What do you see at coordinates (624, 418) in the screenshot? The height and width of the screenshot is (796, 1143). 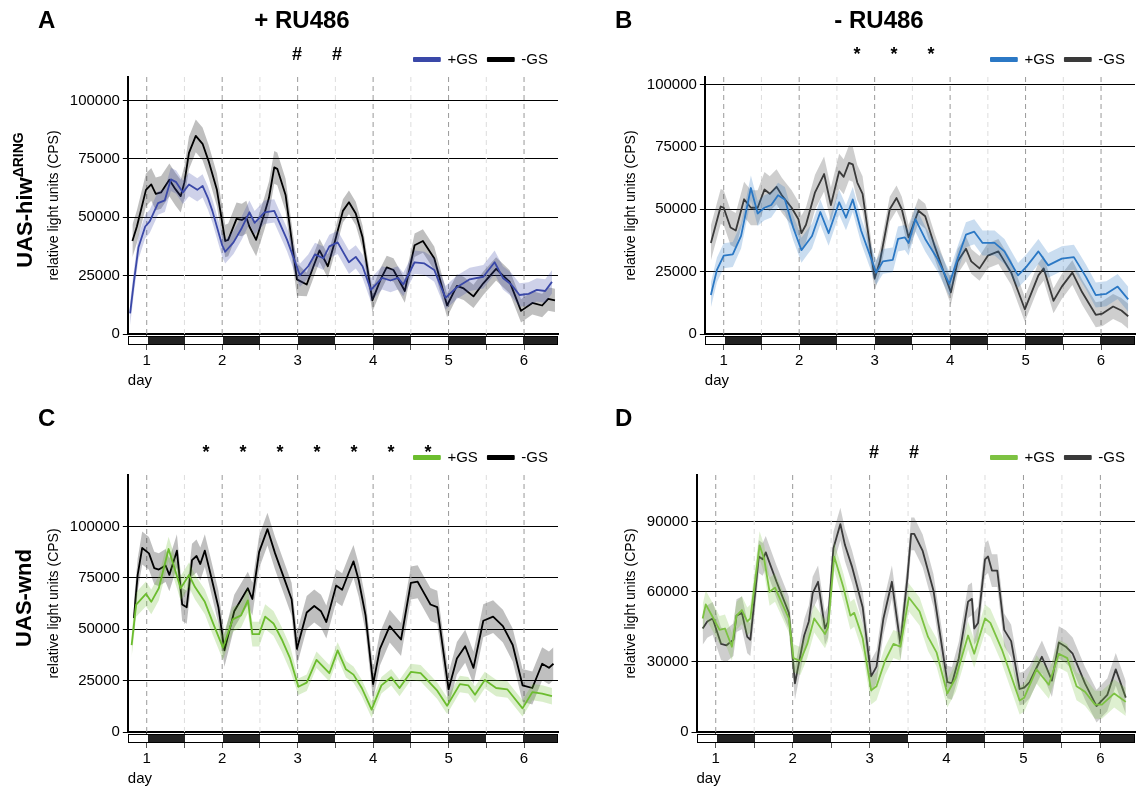 I see `chart-title: D` at bounding box center [624, 418].